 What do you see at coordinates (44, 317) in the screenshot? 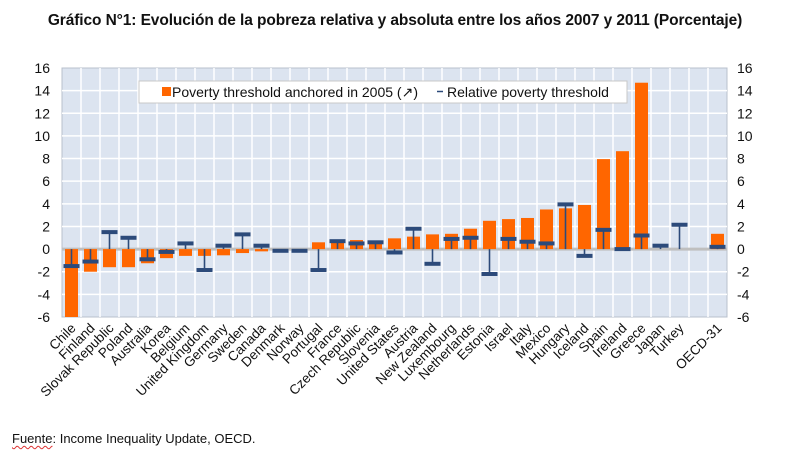
I see `y-tick-label-left: -6` at bounding box center [44, 317].